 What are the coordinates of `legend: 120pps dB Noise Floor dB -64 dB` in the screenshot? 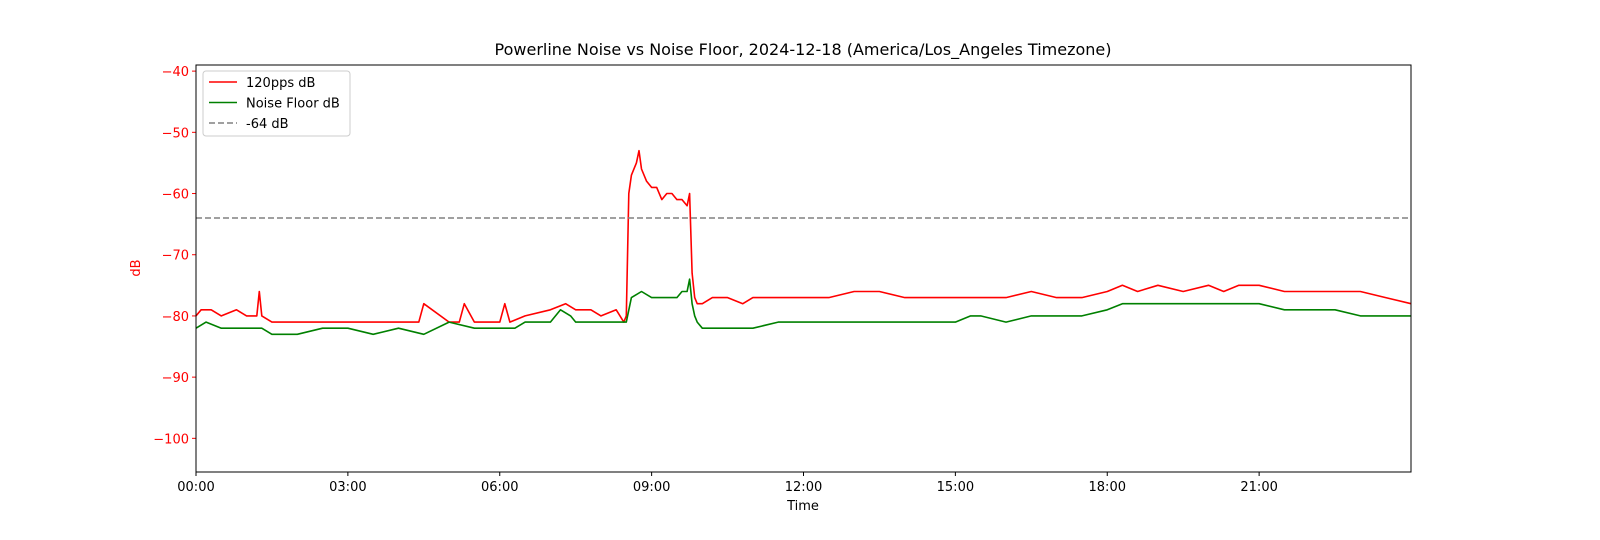 It's located at (276, 103).